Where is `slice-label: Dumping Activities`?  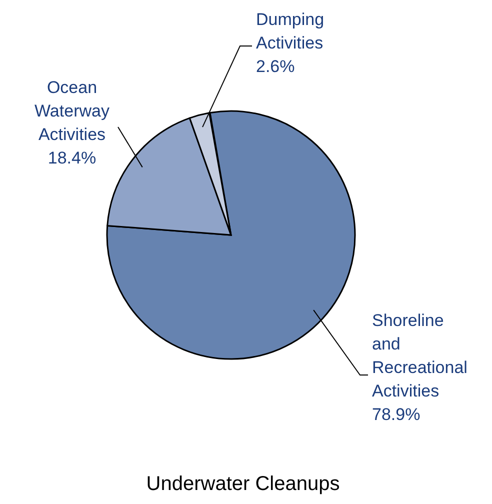
slice-label: Dumping Activities is located at coordinates (290, 31).